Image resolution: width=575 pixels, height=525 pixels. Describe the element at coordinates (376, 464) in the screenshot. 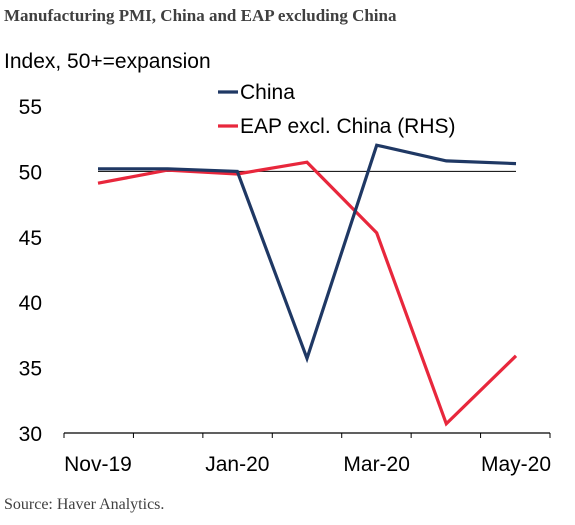

I see `x-tick-label: Mar-20` at that location.